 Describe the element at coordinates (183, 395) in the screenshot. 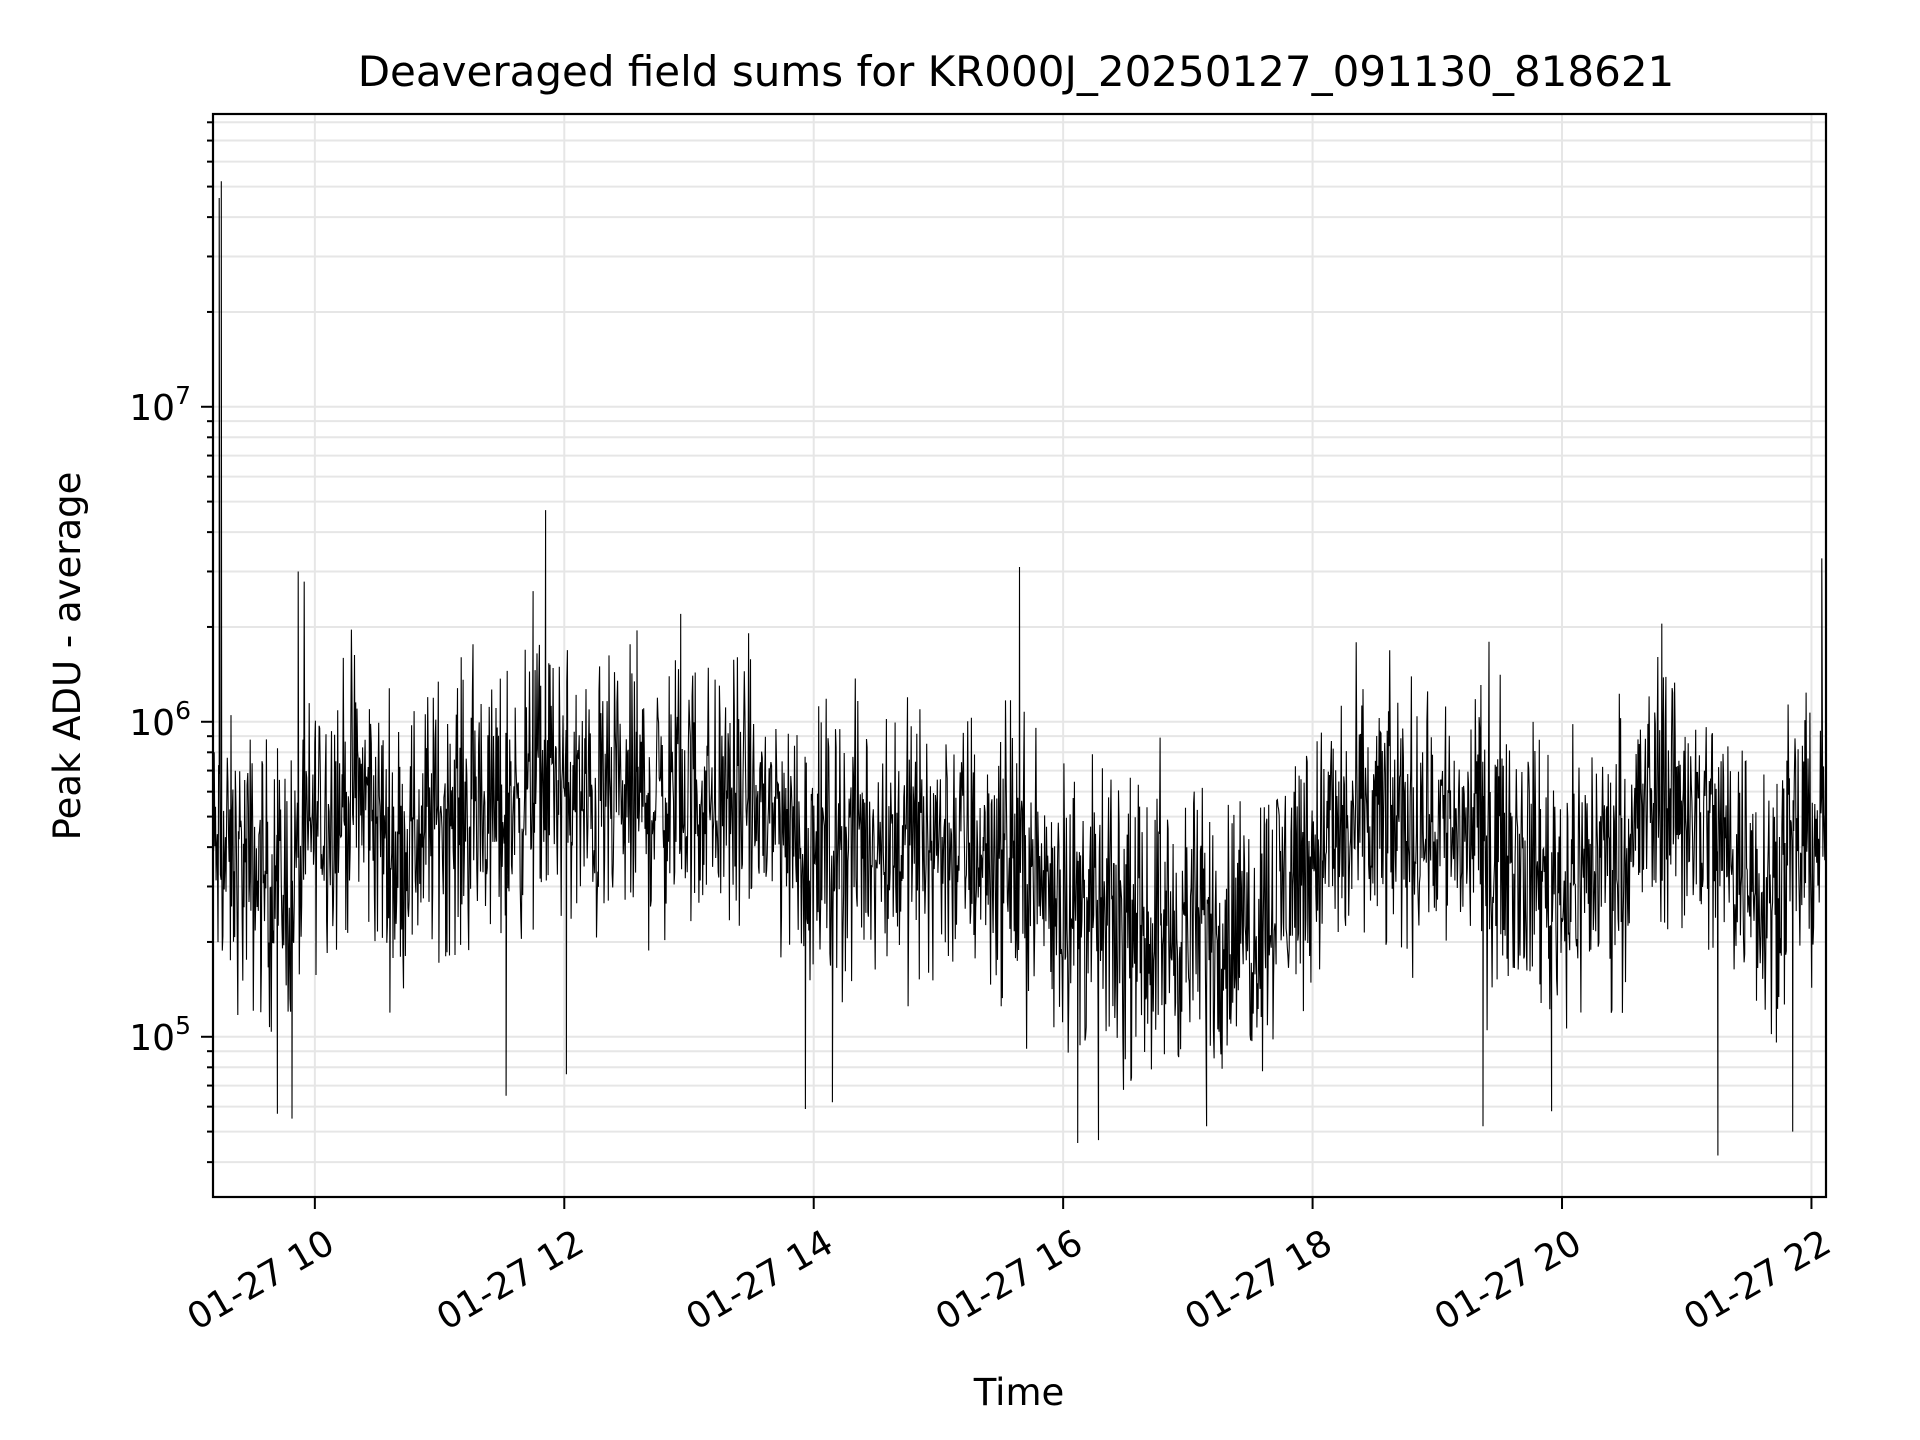

I see `y-tick-exponent: 7` at that location.